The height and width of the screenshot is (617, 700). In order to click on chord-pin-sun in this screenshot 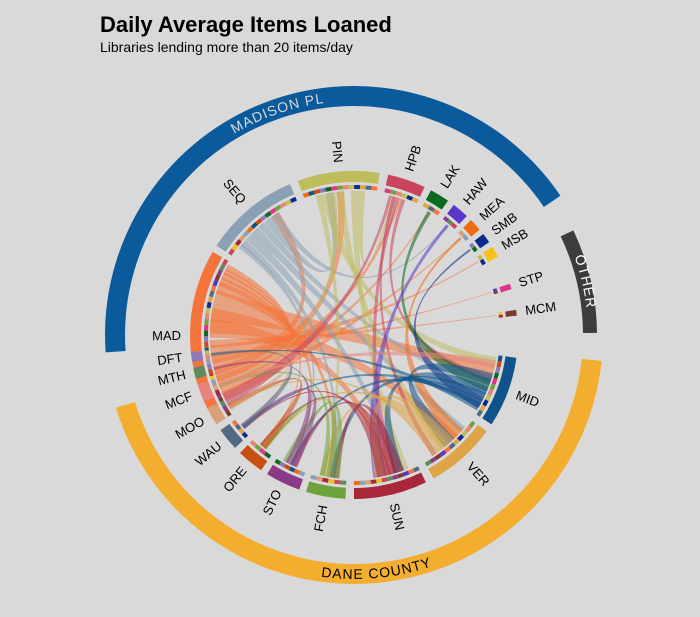, I will do `click(379, 331)`.